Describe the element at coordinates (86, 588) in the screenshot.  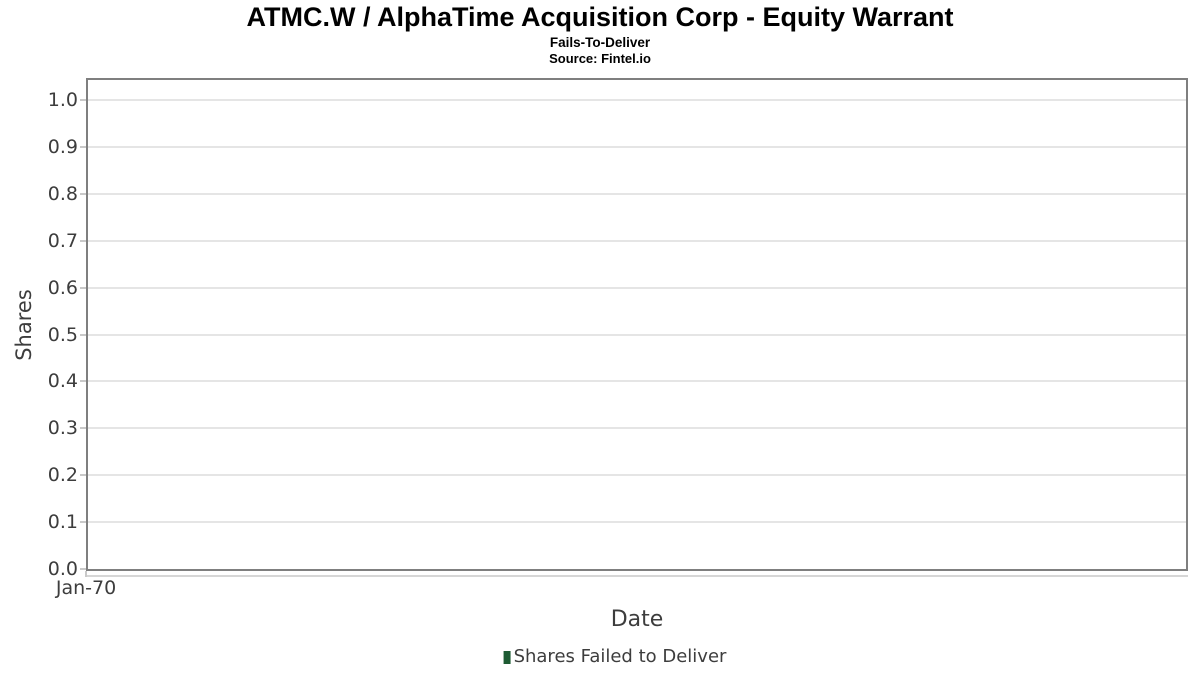
I see `x-tick-label: Jan-70` at that location.